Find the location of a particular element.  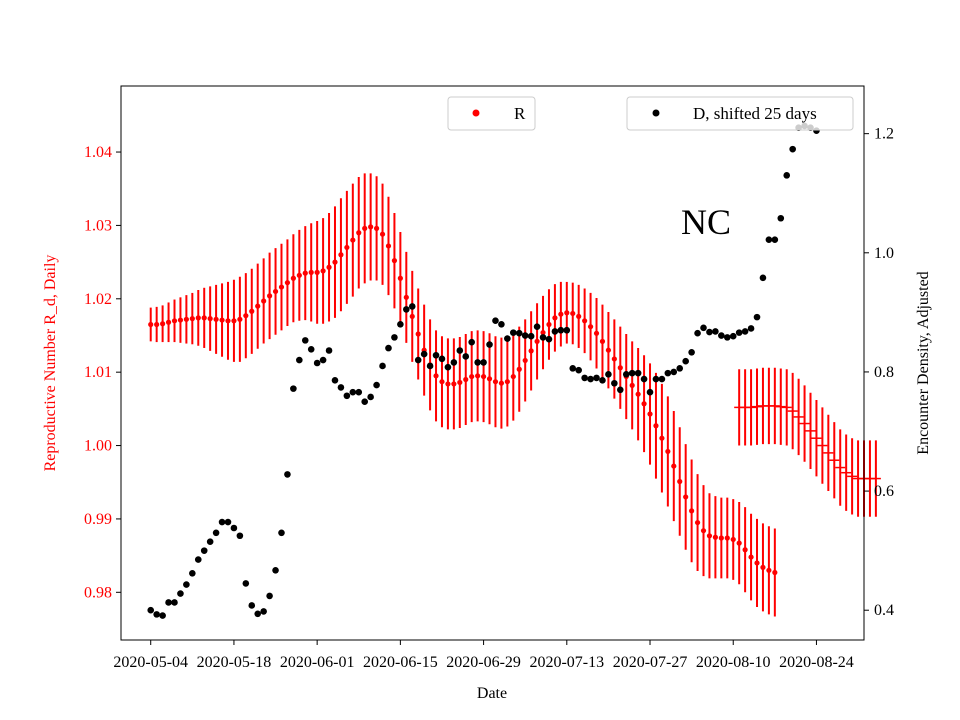

right-y-tick-label: 0.6 is located at coordinates (884, 491).